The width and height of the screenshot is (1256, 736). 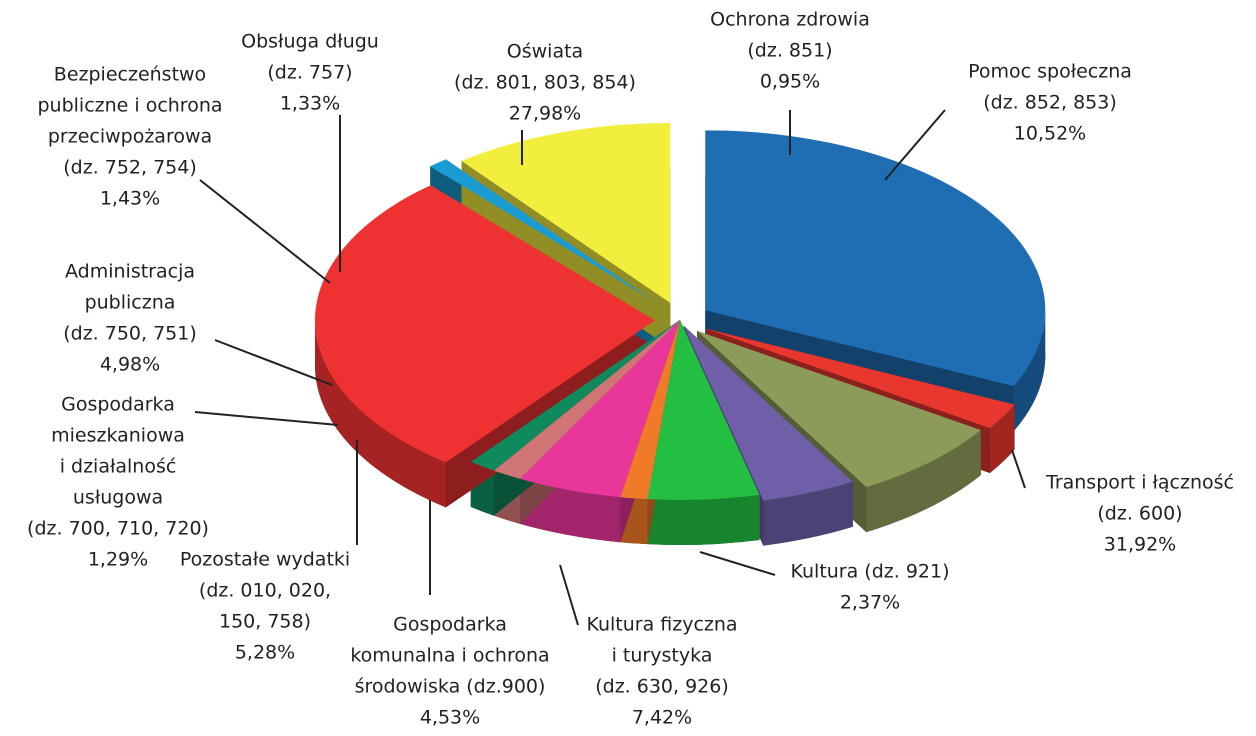 I want to click on slice-label: i turystyka, so click(x=662, y=656).